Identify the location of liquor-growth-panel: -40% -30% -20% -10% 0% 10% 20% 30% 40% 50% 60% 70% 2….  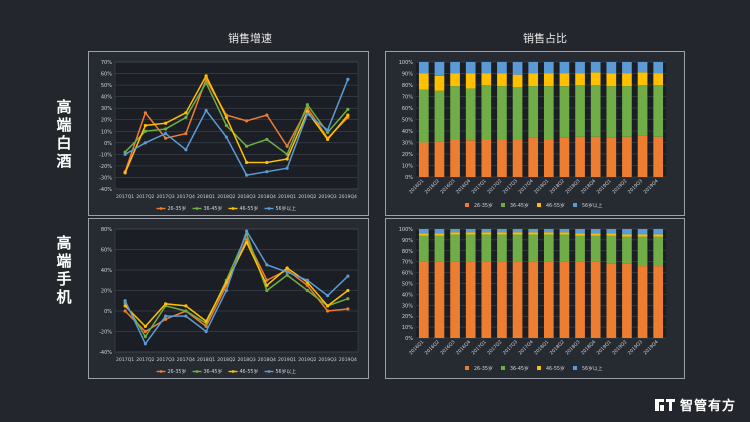
(228, 133).